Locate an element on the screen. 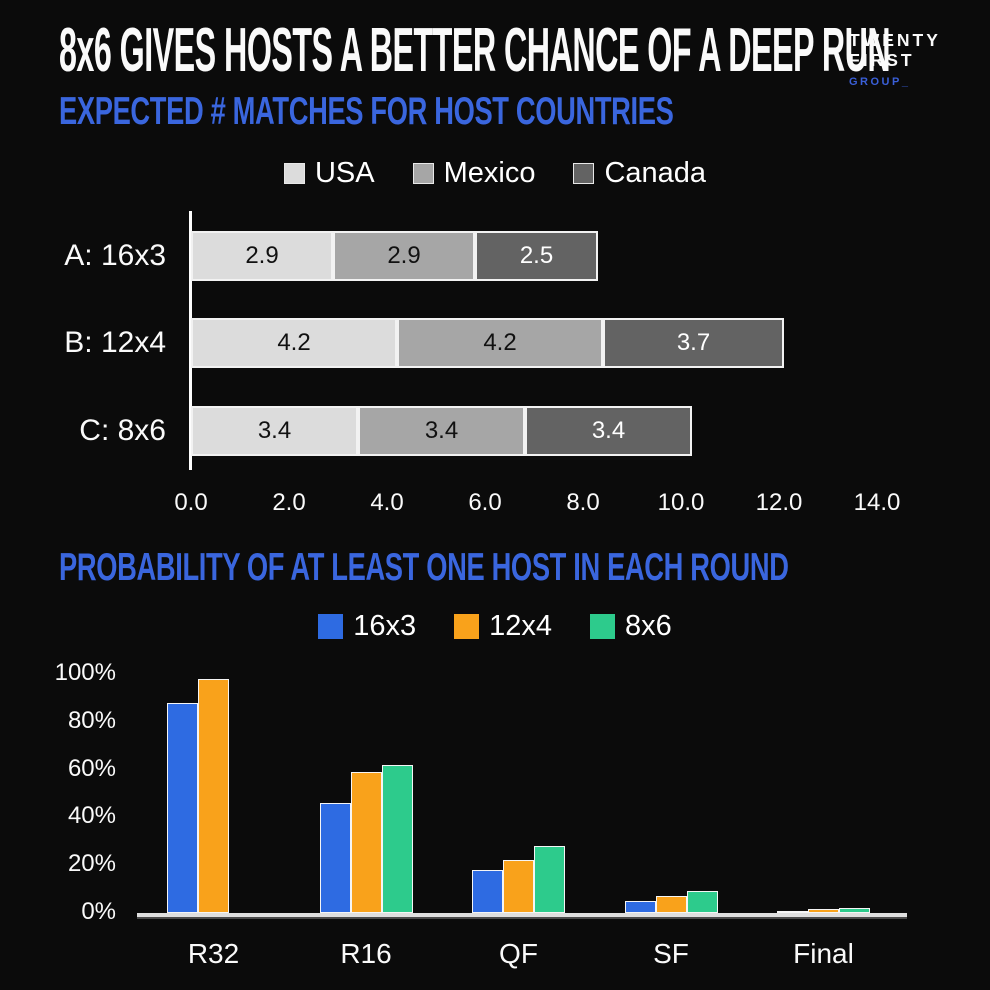  bar-segment-canada: 2.5 is located at coordinates (536, 256).